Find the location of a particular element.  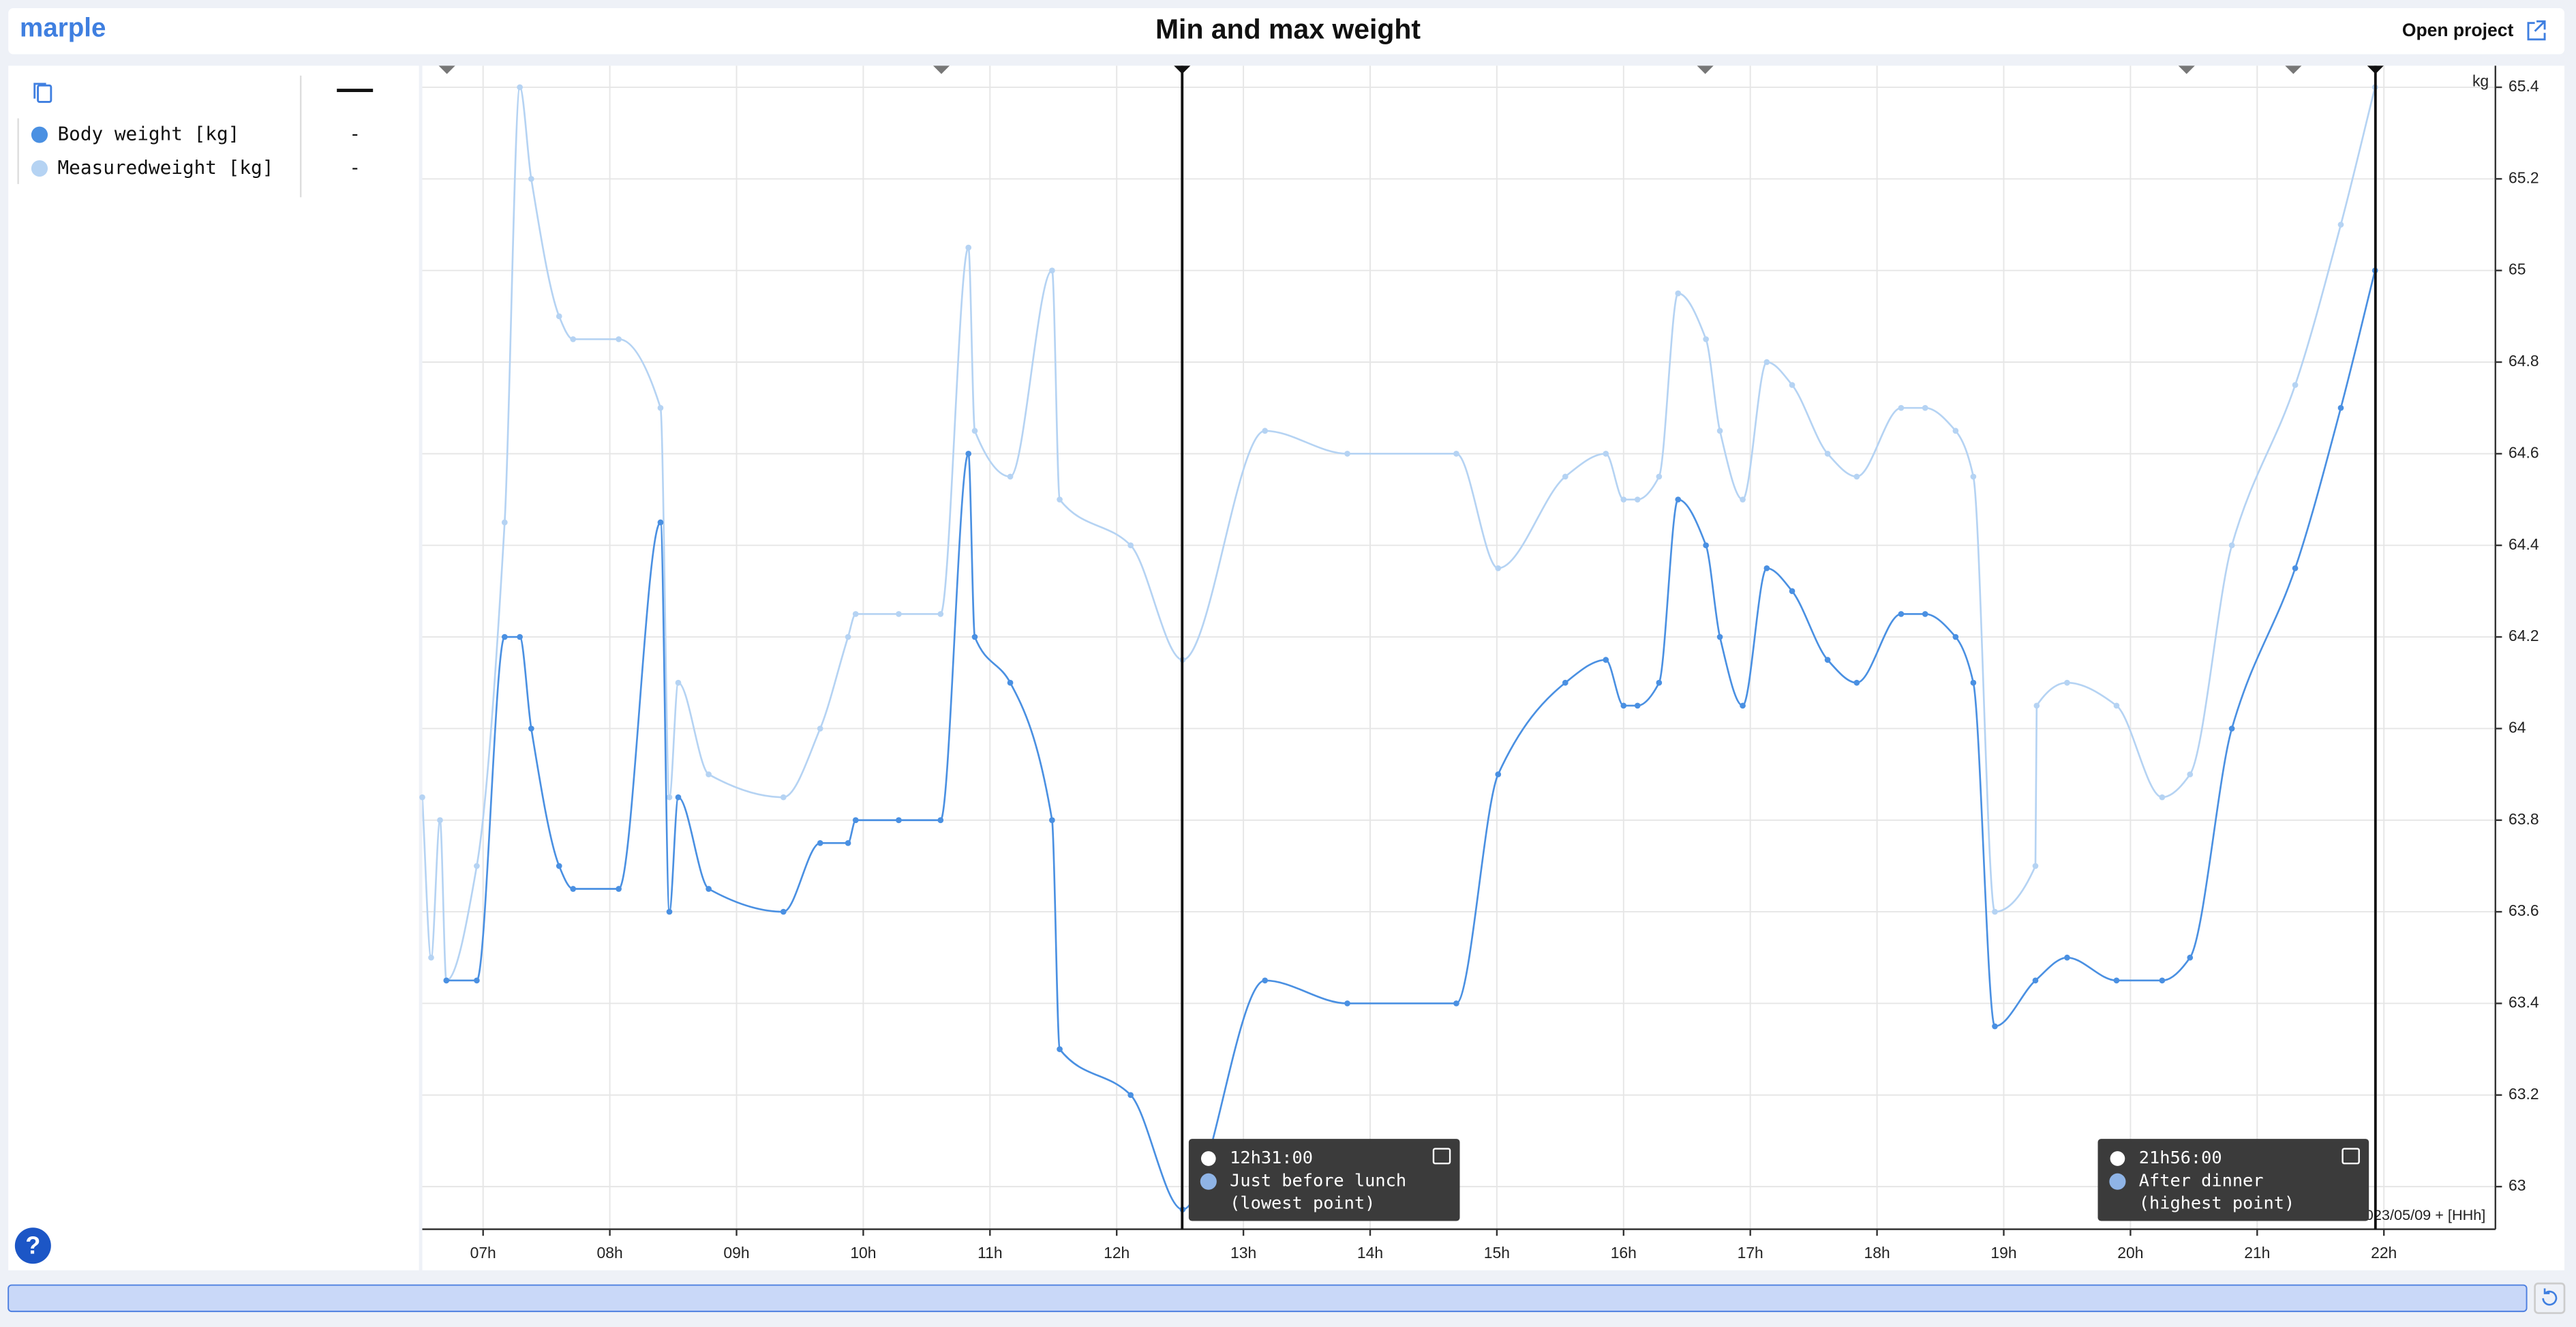

open-project: Open project is located at coordinates (2458, 30).